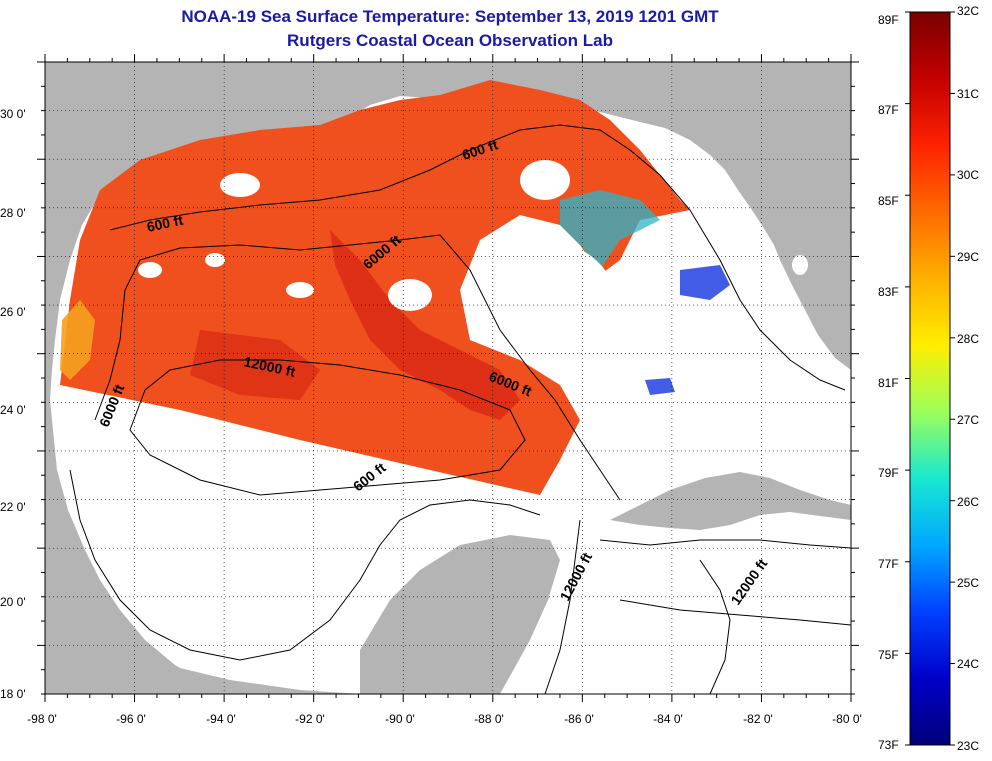 The width and height of the screenshot is (992, 761). Describe the element at coordinates (13, 114) in the screenshot. I see `lat-tick-label: 30 0'` at that location.